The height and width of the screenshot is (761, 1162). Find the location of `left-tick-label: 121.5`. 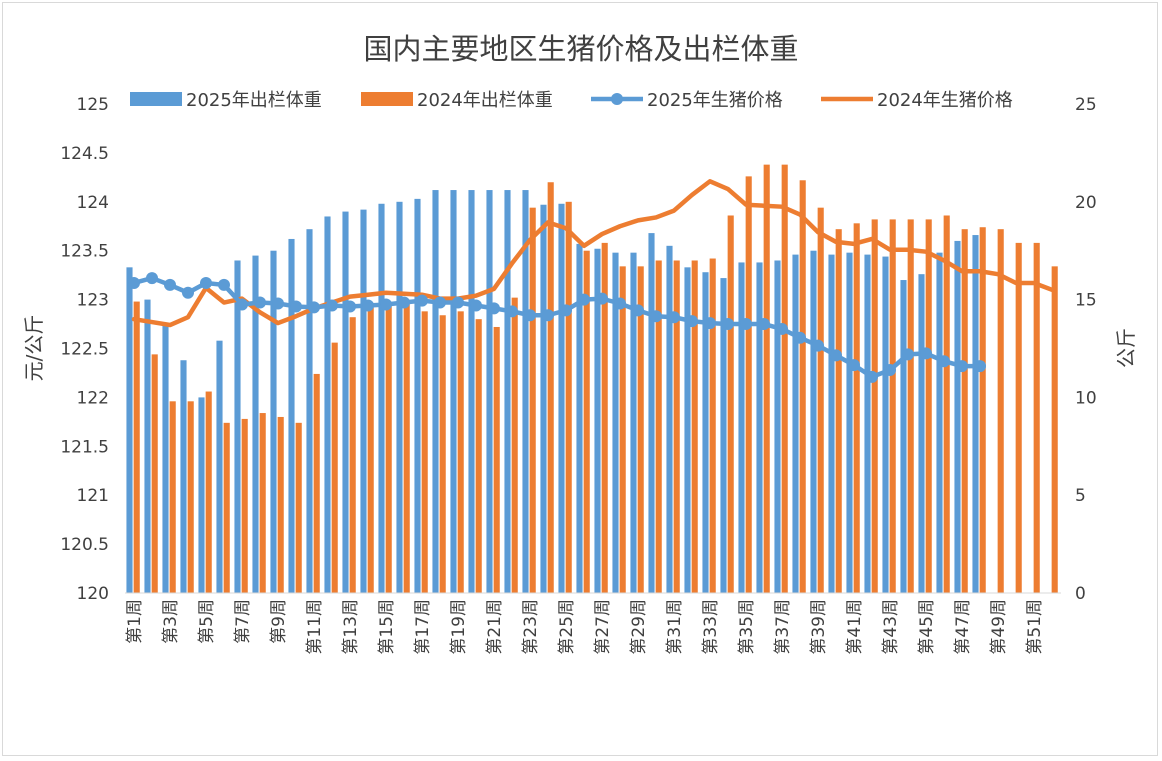

left-tick-label: 121.5 is located at coordinates (84, 447).